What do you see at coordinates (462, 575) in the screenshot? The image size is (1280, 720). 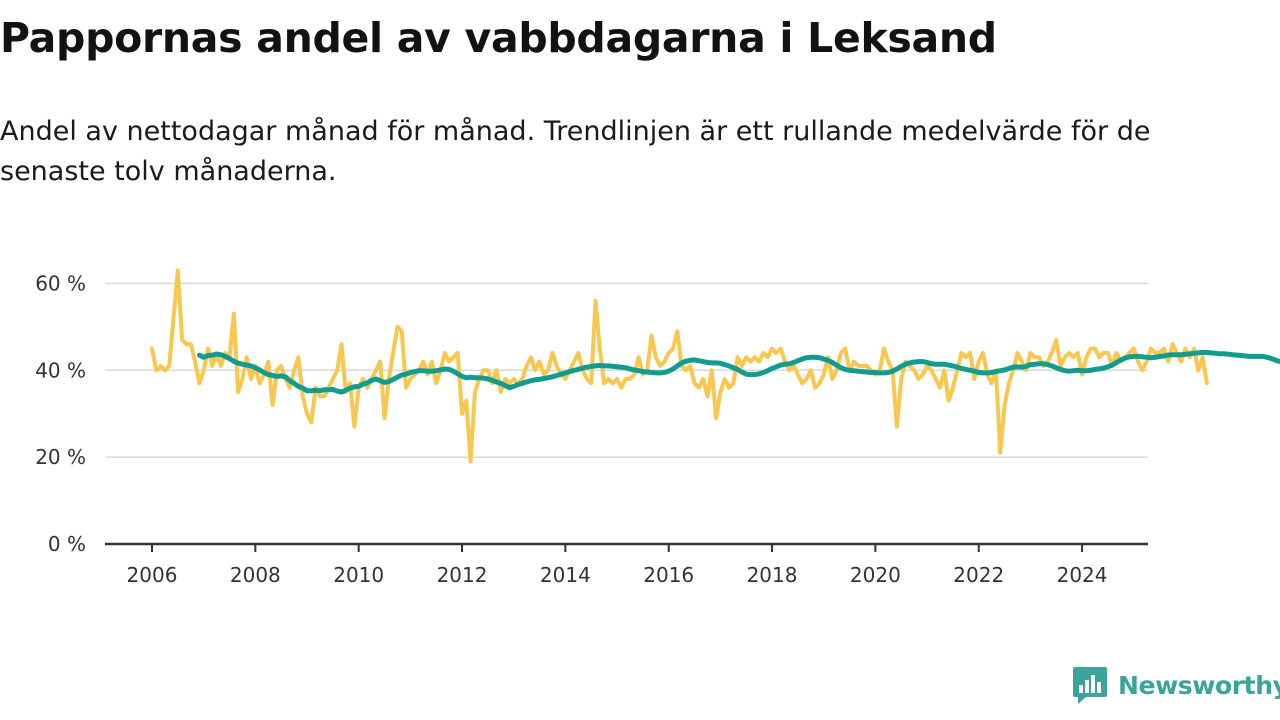 I see `x-tick-label: 2012` at bounding box center [462, 575].